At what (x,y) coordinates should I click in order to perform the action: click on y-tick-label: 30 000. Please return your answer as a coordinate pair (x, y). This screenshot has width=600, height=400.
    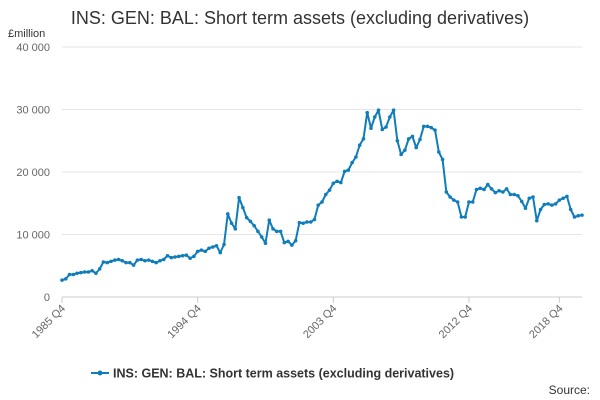
    Looking at the image, I should click on (33, 111).